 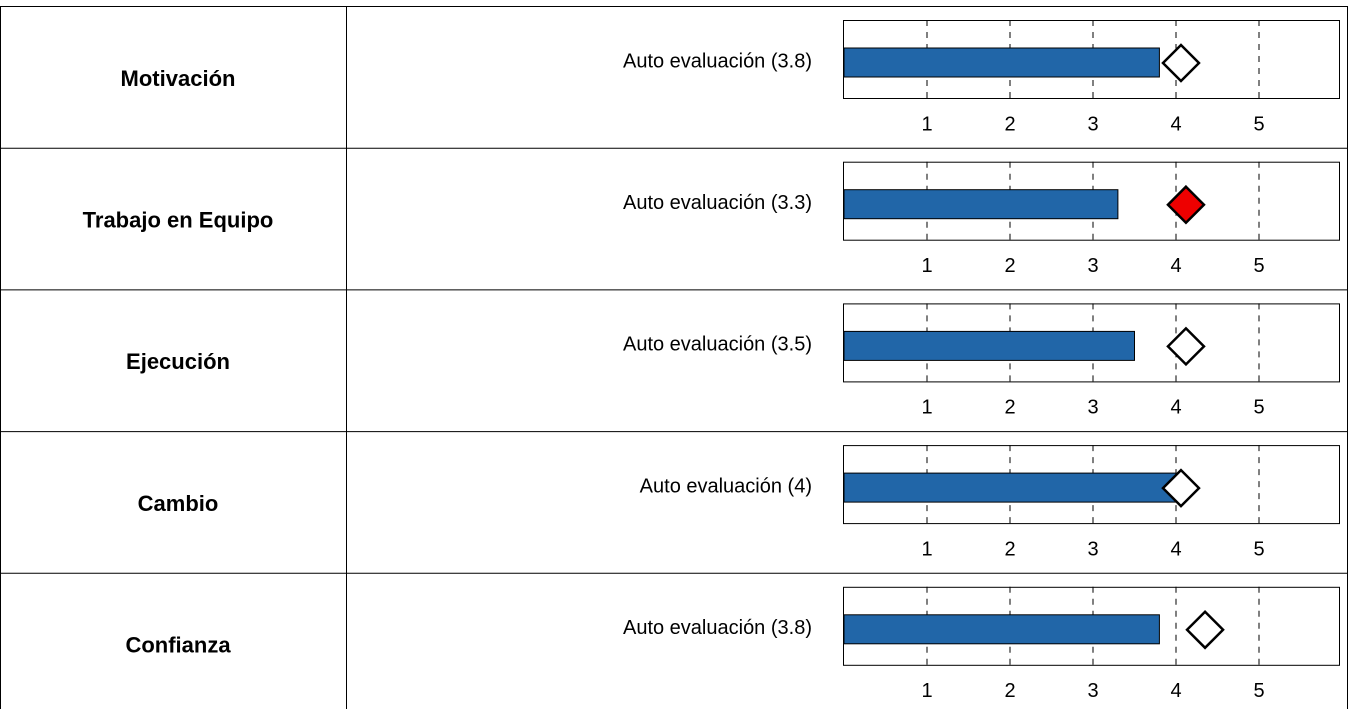 I want to click on row-name: Confianza, so click(x=178, y=645).